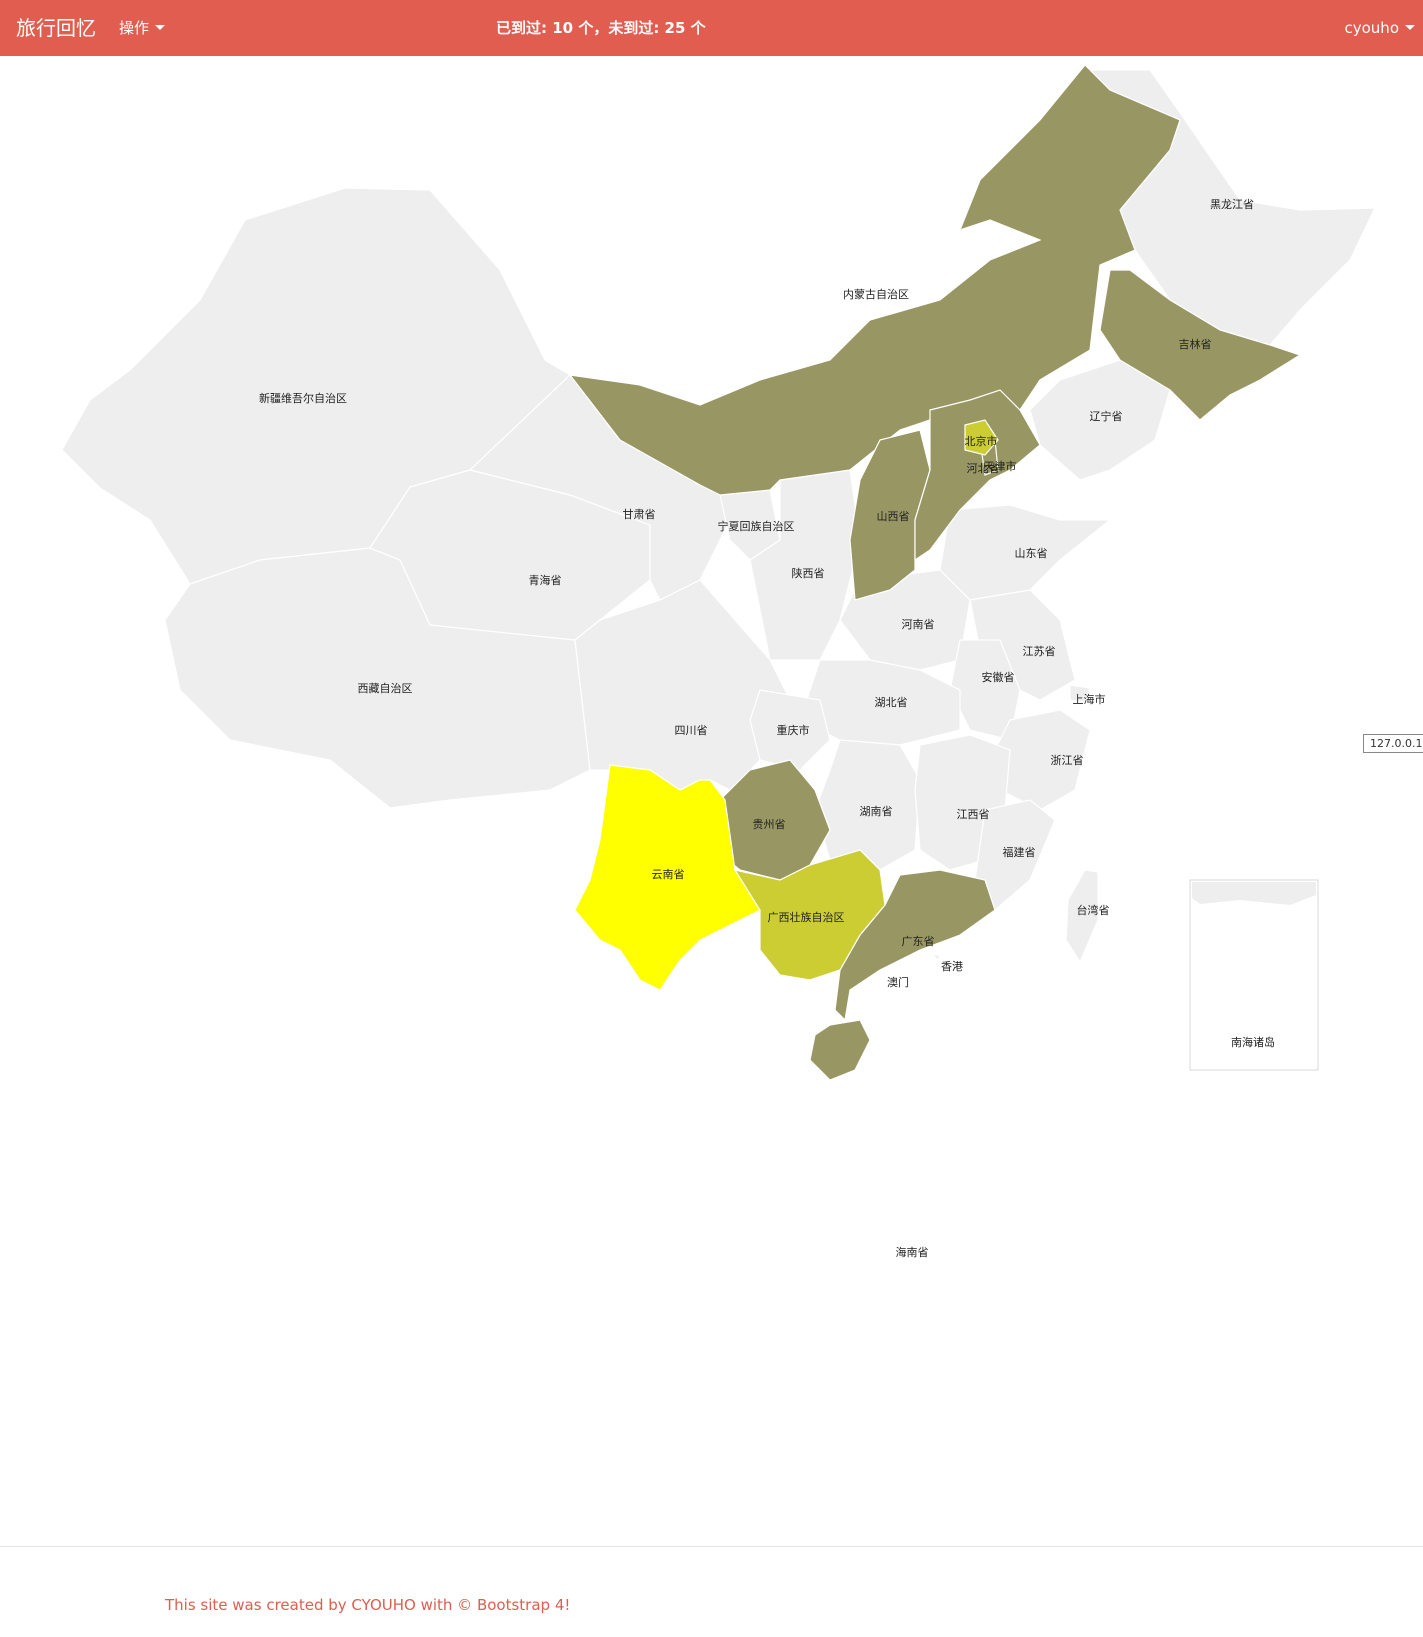 This screenshot has height=1637, width=1423. I want to click on visit-stats: 已到过: 10 个，未到过: 25 个, so click(601, 28).